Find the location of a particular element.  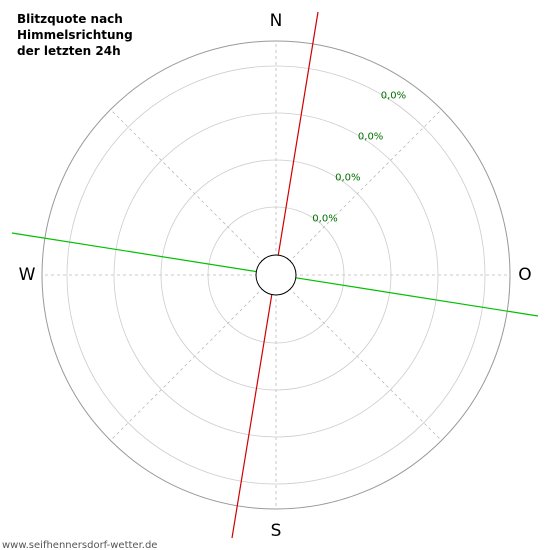

footer-url: www.seifhennersdorf-wetter.de is located at coordinates (79, 545).